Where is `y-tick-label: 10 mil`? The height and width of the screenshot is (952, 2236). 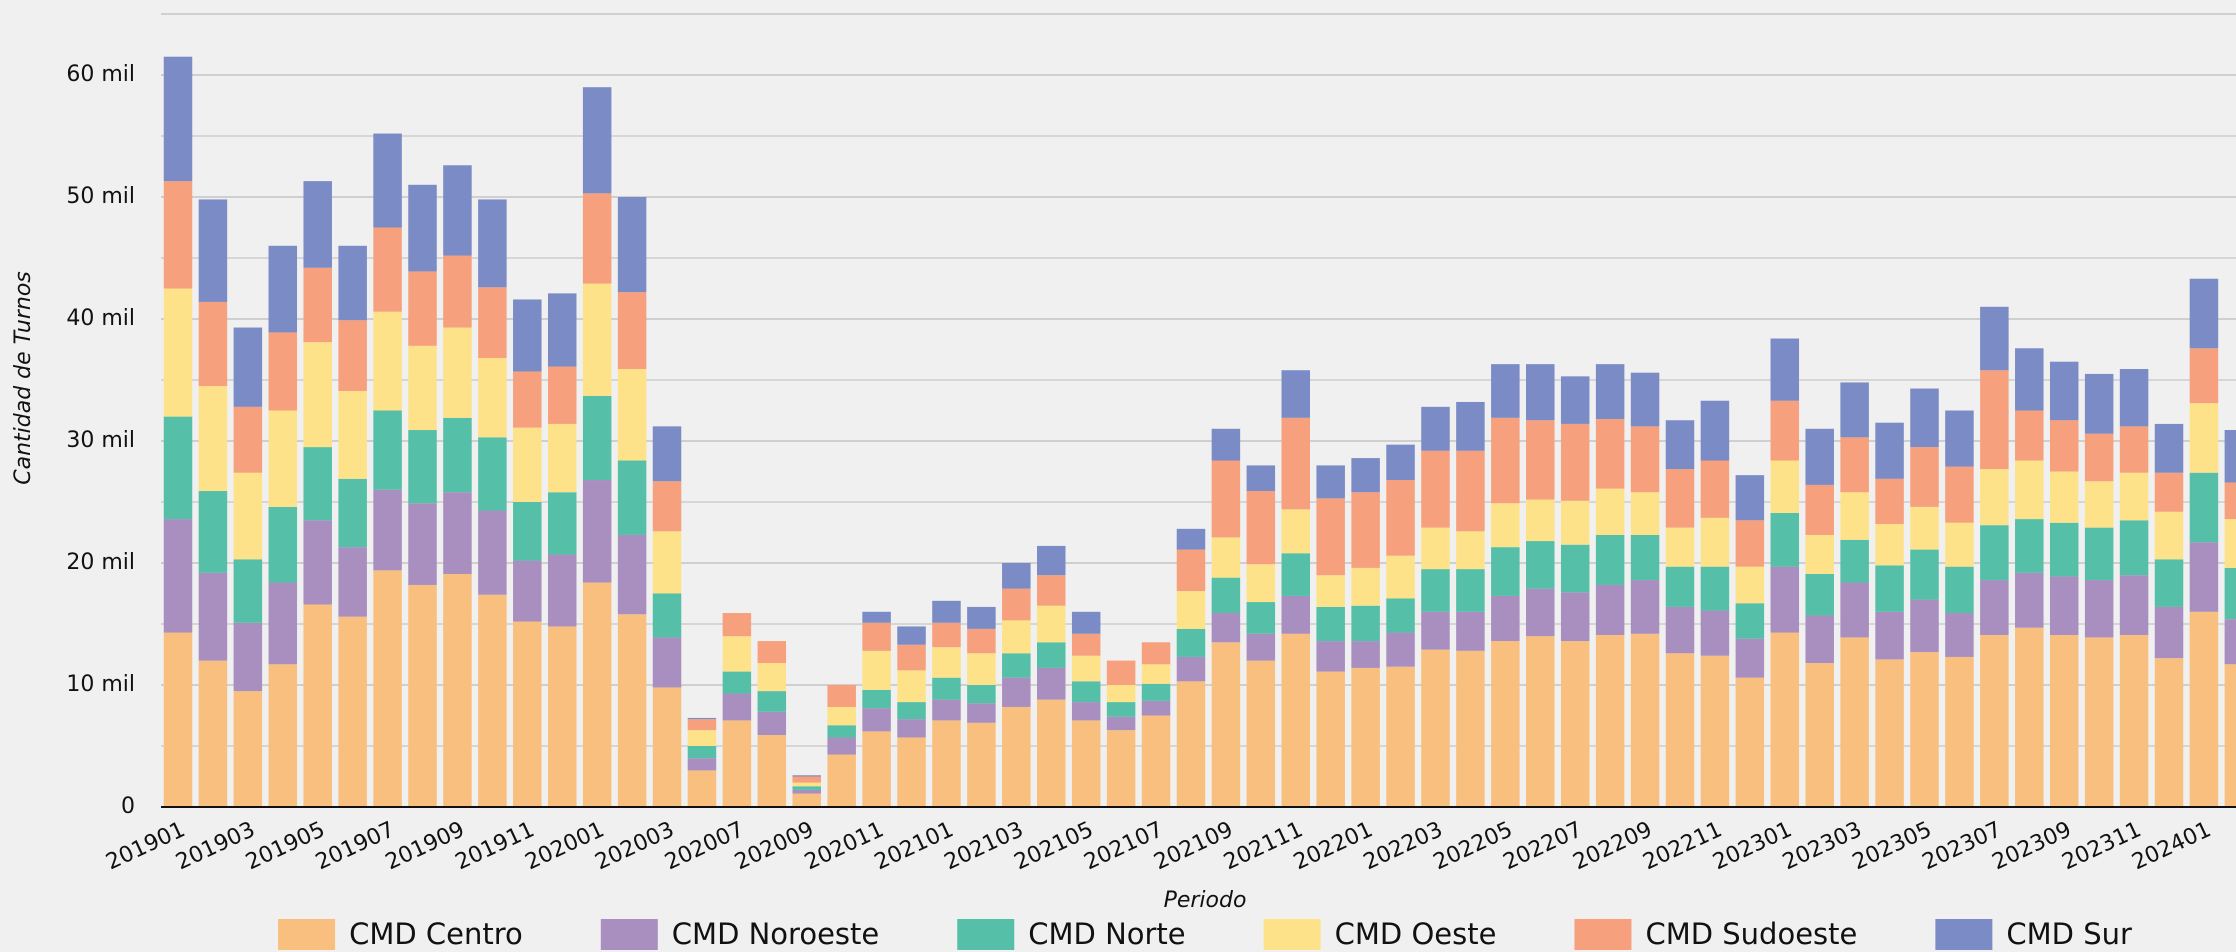 y-tick-label: 10 mil is located at coordinates (100, 684).